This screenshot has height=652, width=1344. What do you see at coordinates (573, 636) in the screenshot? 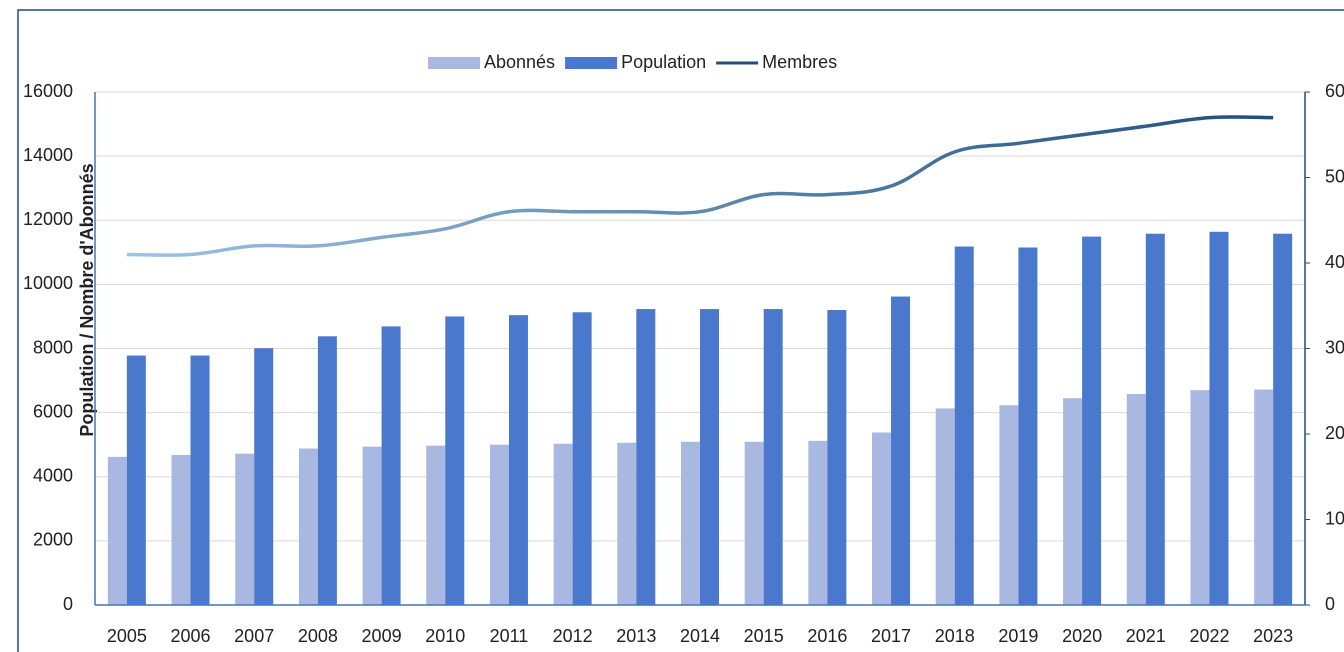
I see `x-tick-label: 2012` at bounding box center [573, 636].